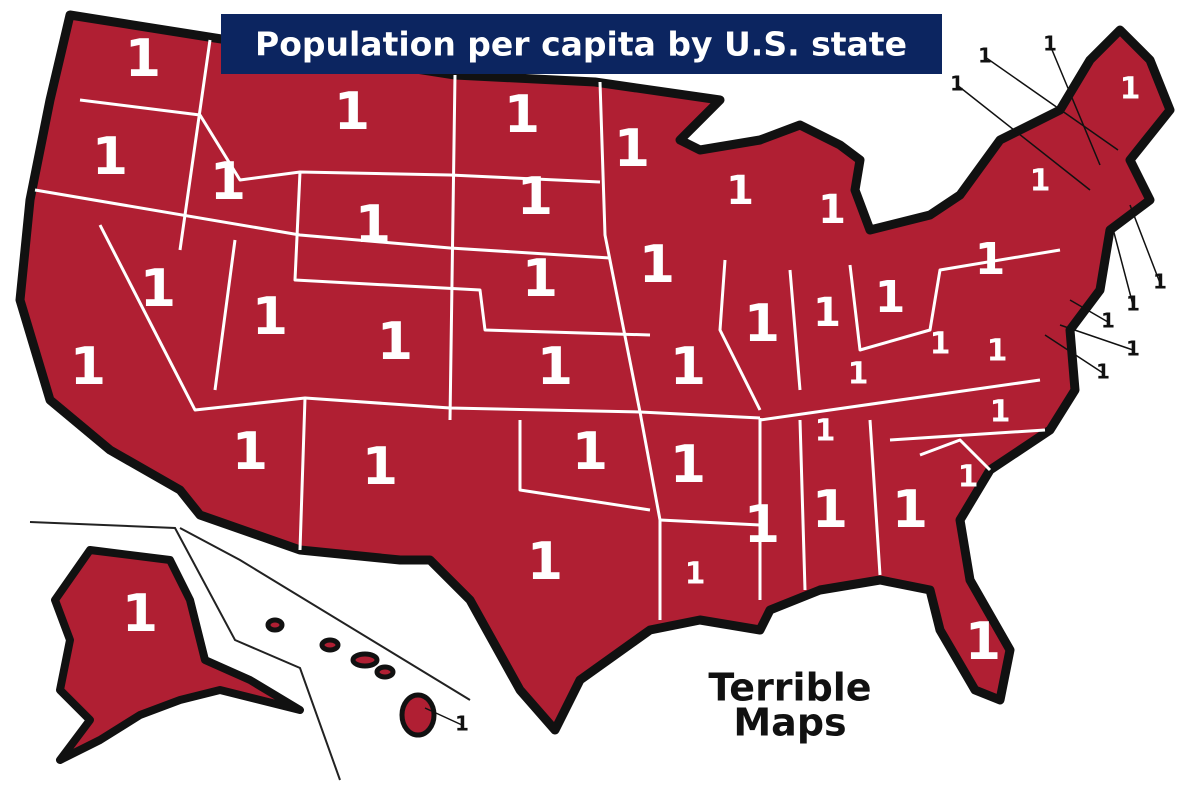  What do you see at coordinates (351, 677) in the screenshot?
I see `hawaii` at bounding box center [351, 677].